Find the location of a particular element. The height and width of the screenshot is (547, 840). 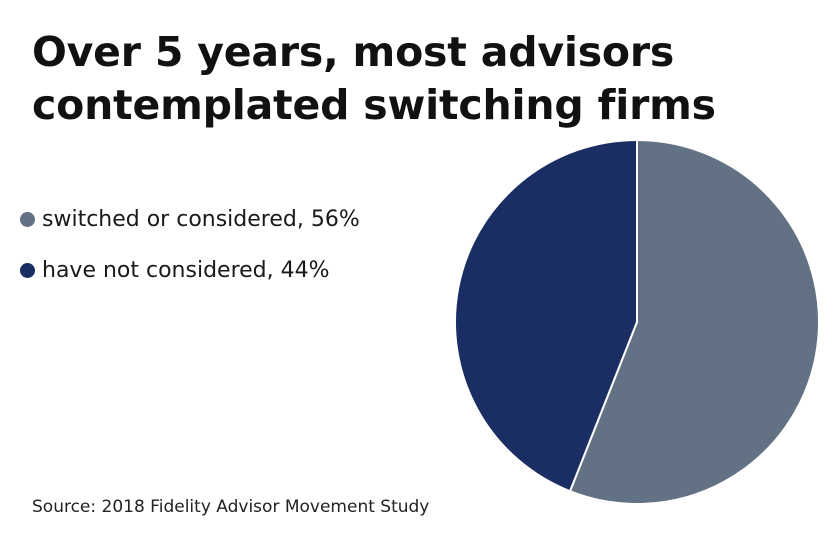

legend-swatch-switched is located at coordinates (27, 219).